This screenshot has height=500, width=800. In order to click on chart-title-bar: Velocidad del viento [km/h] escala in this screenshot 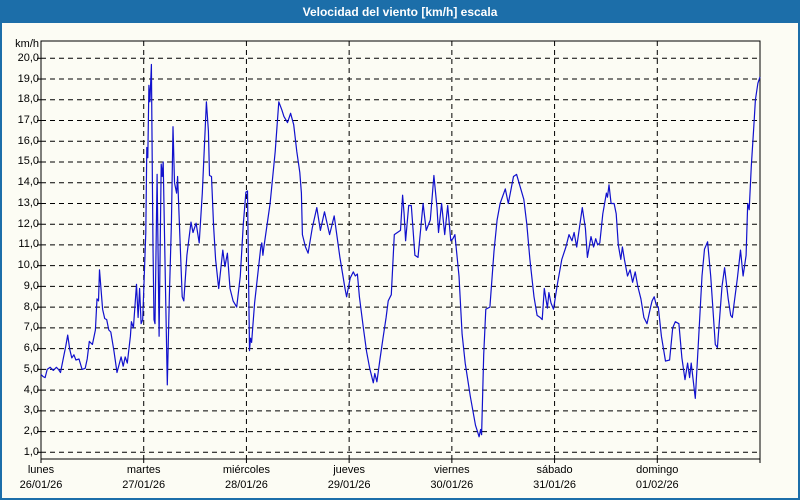, I will do `click(400, 12)`.